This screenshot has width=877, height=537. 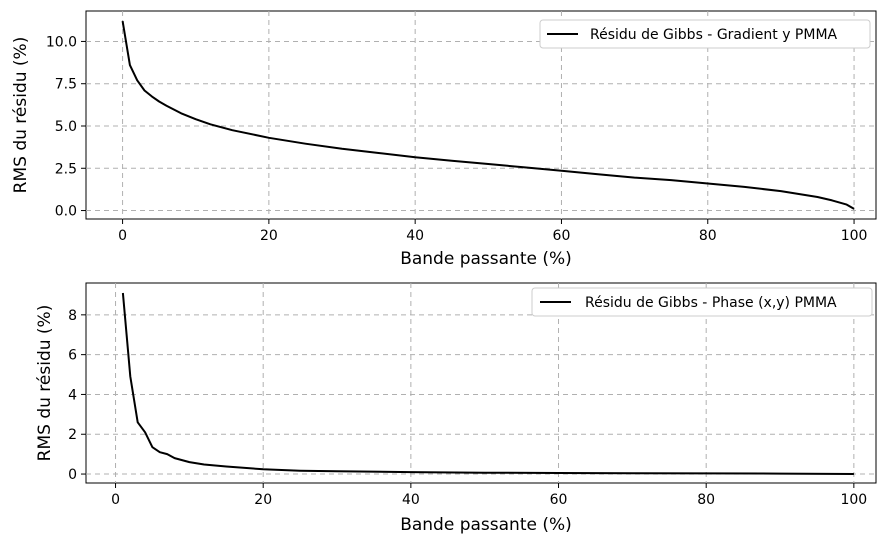 I want to click on legend-box-top, so click(x=705, y=34).